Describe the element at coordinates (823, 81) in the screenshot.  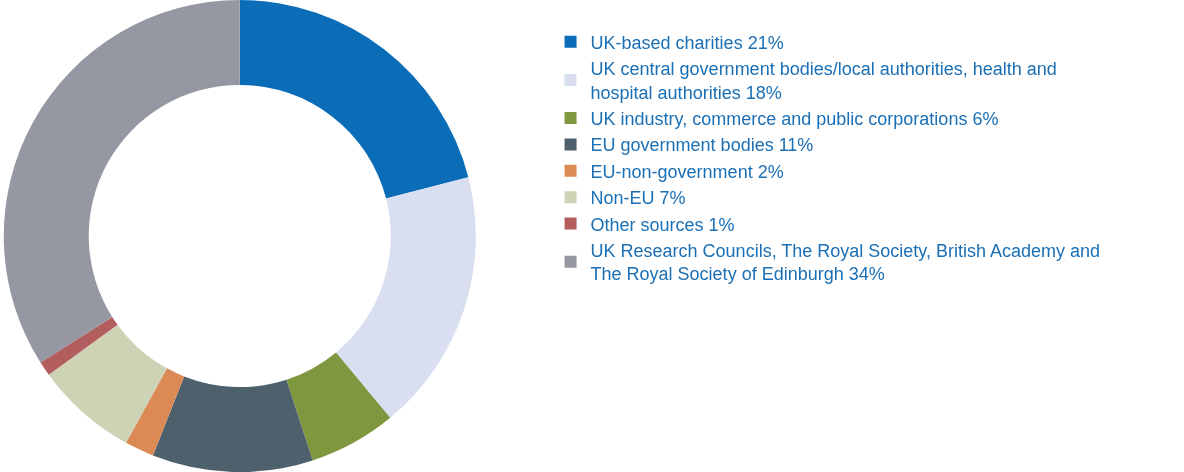
I see `legend-label: UK central government bodies/local authorities, health and hospital authorities 18%` at that location.